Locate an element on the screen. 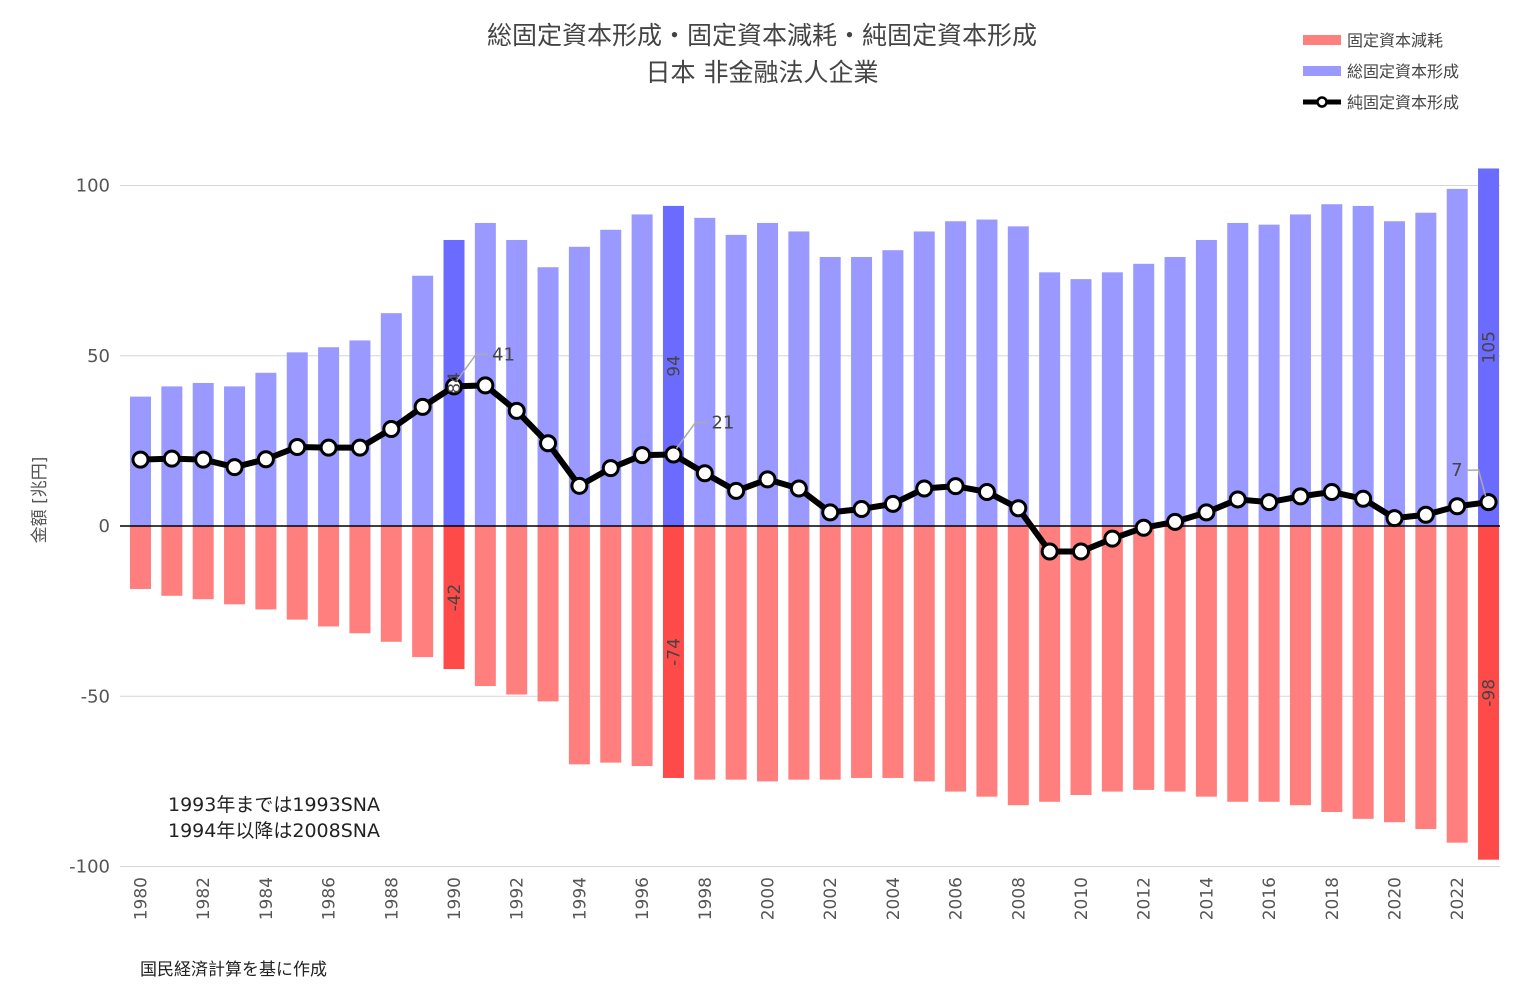 Image resolution: width=1524 pixels, height=995 pixels. y-tick-label: 100 is located at coordinates (93, 186).